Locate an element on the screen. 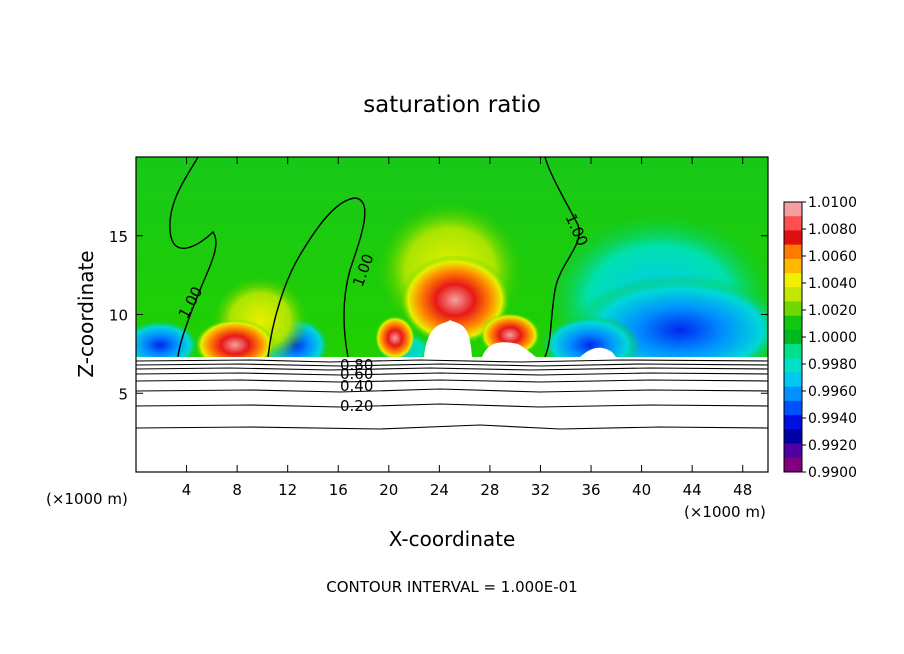 This screenshot has height=654, width=904. contour-lines-lower is located at coordinates (452, 394).